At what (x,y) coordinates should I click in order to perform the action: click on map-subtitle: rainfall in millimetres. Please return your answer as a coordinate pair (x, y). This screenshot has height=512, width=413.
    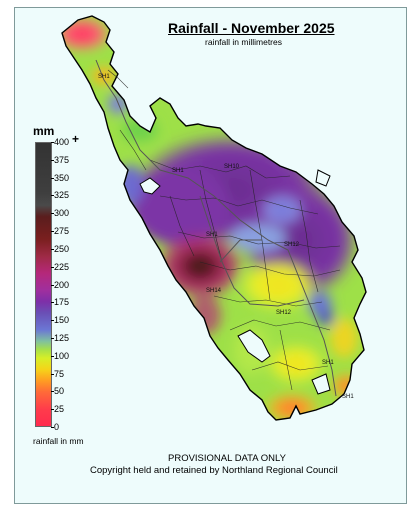
    Looking at the image, I should click on (243, 42).